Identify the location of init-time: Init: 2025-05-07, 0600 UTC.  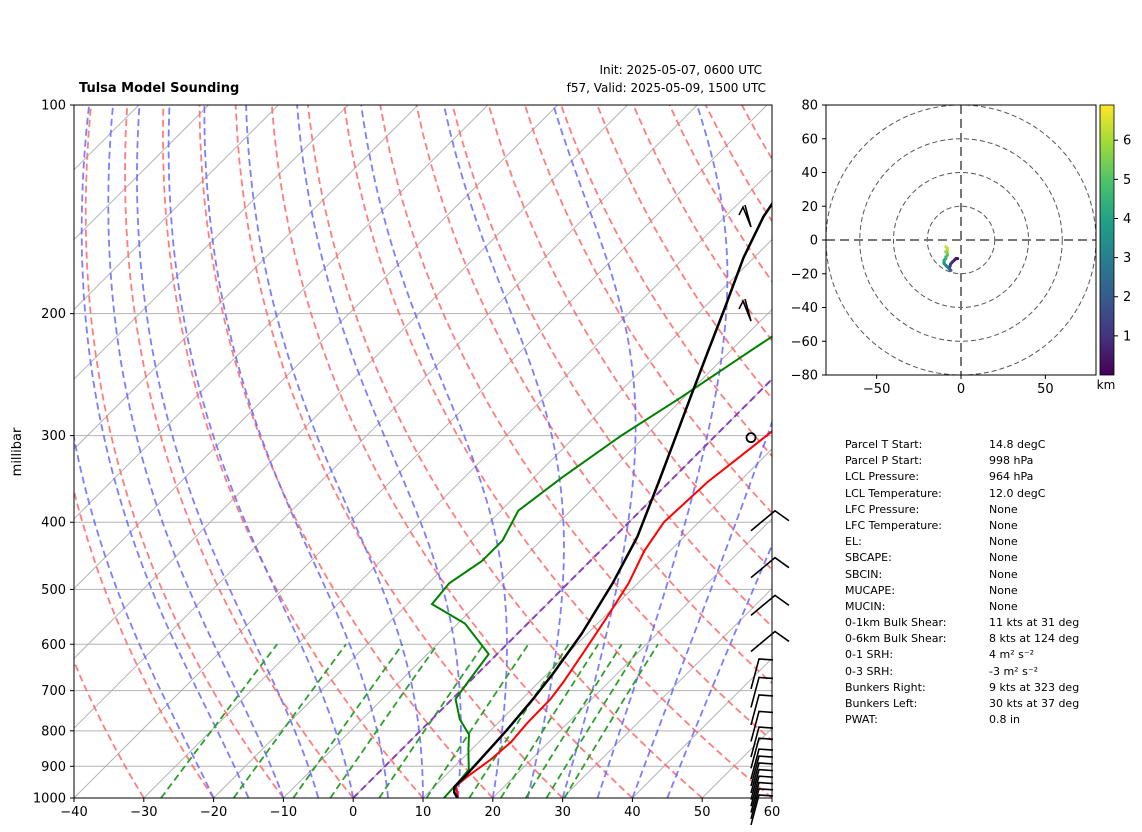
(680, 70).